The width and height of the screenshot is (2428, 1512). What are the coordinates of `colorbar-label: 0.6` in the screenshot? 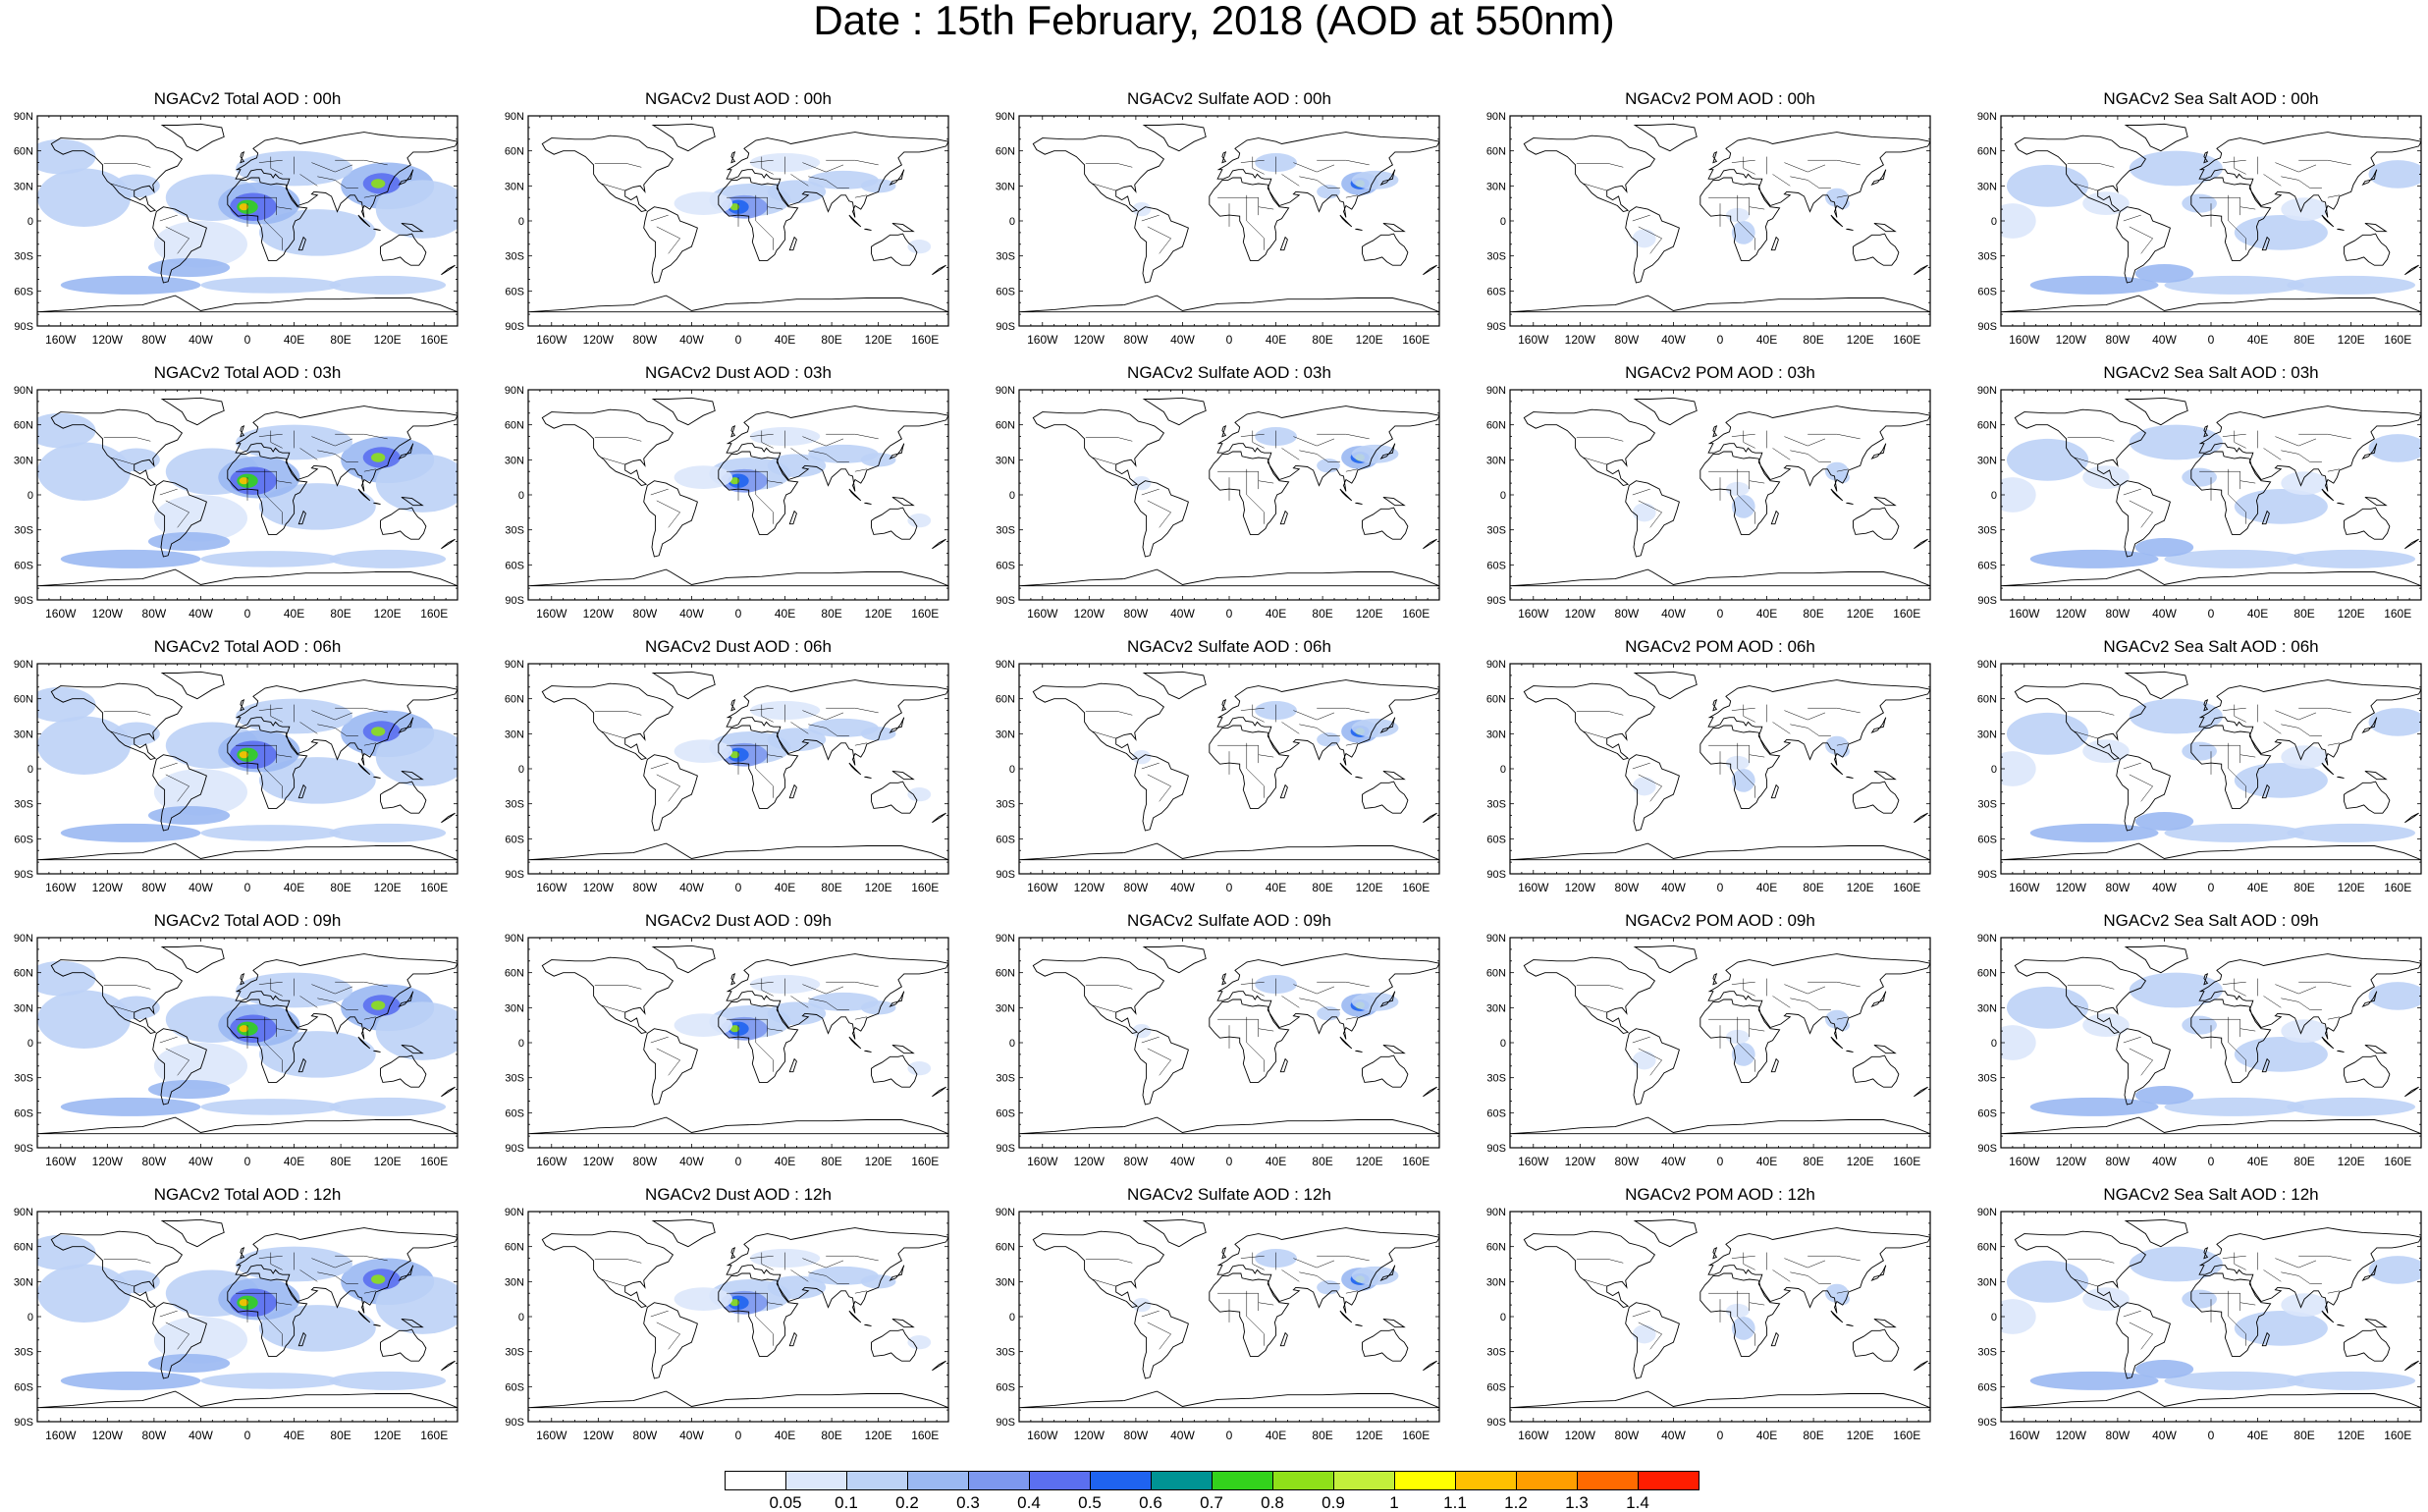 It's located at (1150, 1502).